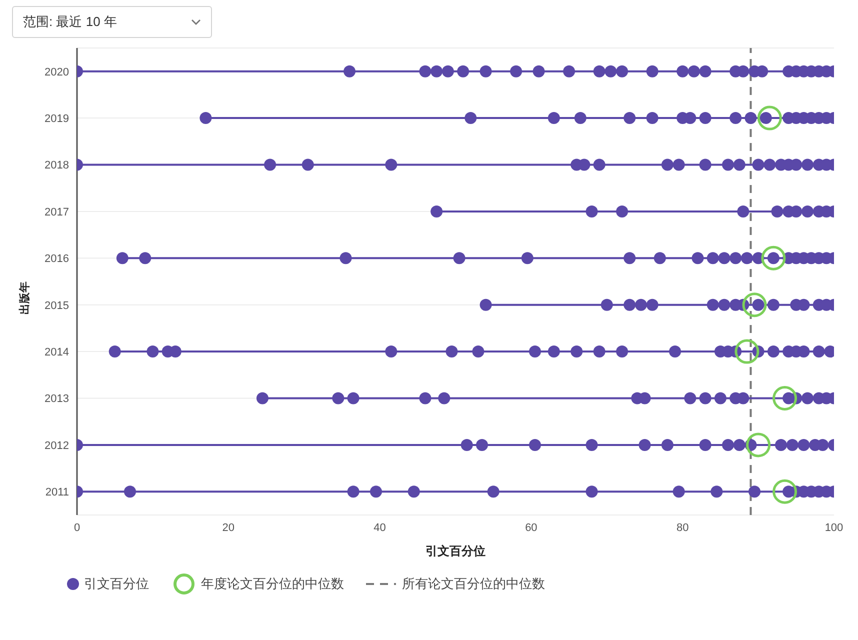 The image size is (858, 640). What do you see at coordinates (56, 118) in the screenshot?
I see `y-tick-label: 2019` at bounding box center [56, 118].